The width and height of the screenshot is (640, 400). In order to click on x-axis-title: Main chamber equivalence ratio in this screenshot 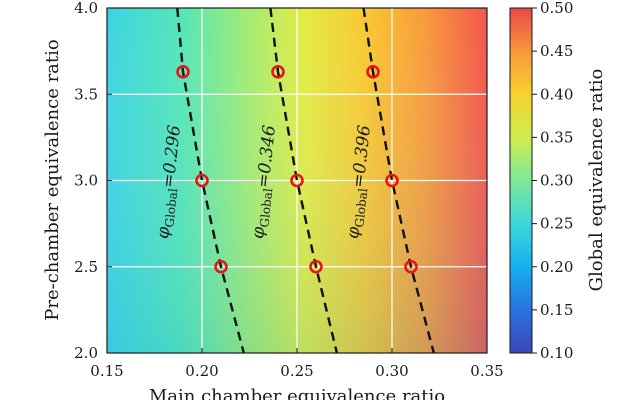, I will do `click(297, 393)`.